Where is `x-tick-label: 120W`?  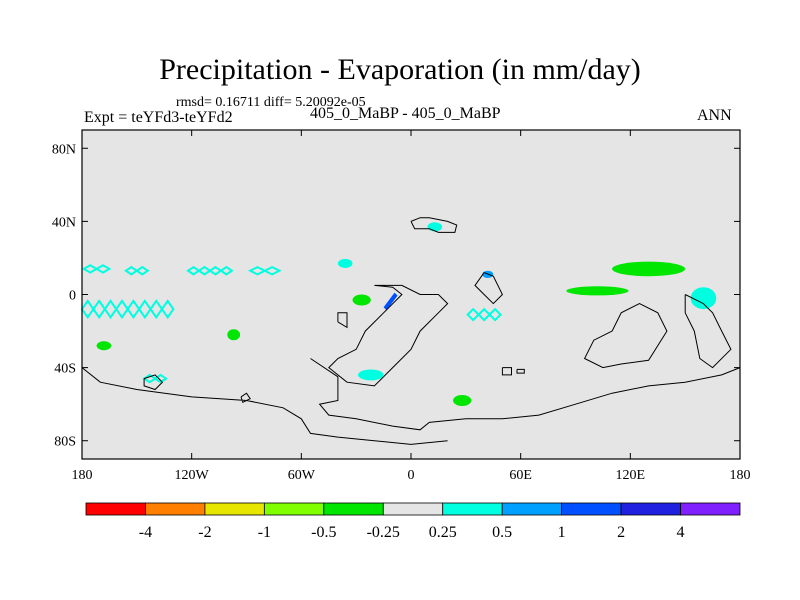
x-tick-label: 120W is located at coordinates (192, 475).